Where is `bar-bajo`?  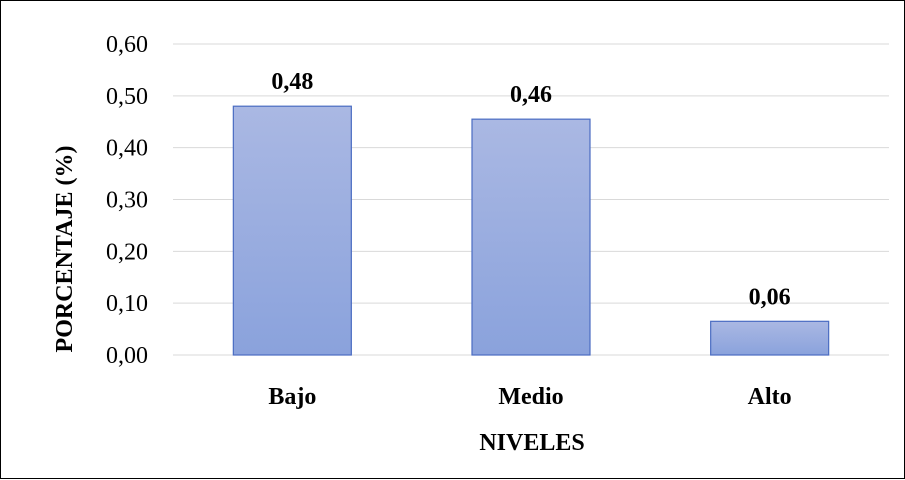 bar-bajo is located at coordinates (292, 230).